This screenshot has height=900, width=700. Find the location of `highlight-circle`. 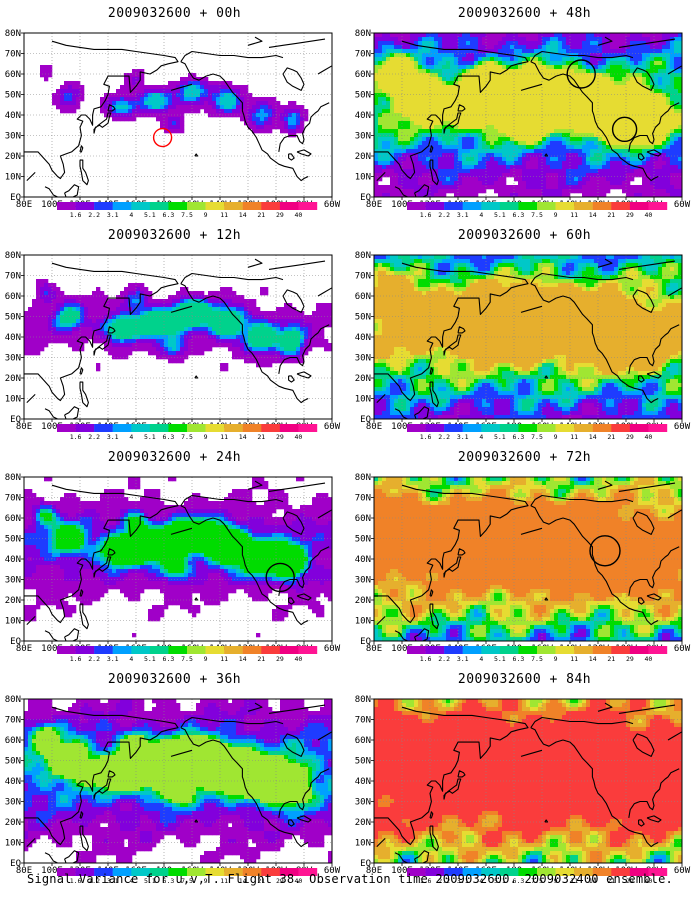

highlight-circle is located at coordinates (162, 137).